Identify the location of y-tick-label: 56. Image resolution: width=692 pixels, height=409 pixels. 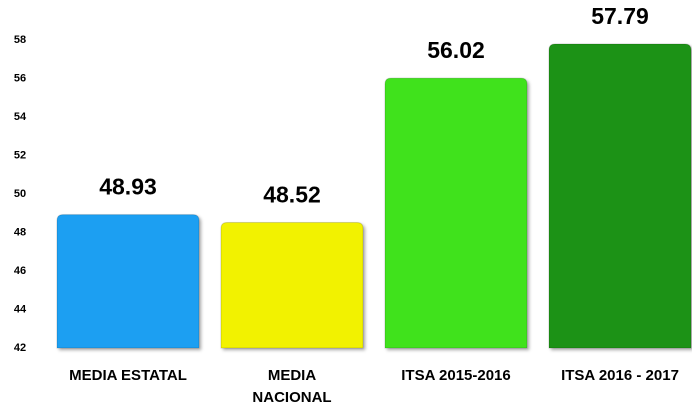
(20, 78).